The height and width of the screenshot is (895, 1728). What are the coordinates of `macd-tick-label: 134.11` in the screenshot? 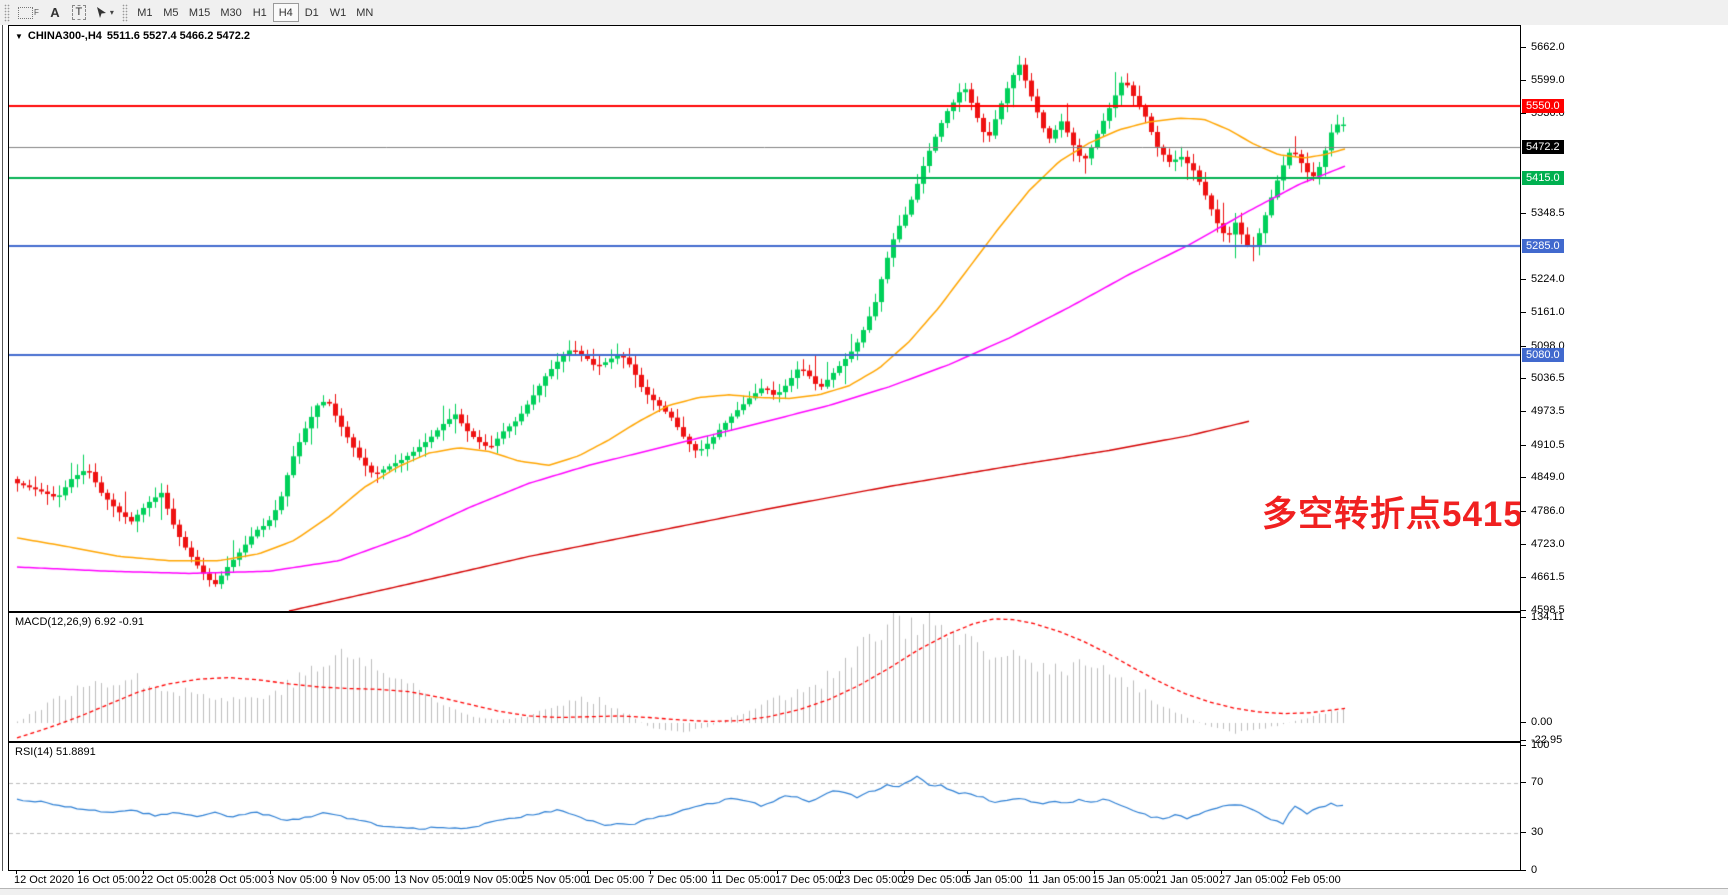 It's located at (1547, 617).